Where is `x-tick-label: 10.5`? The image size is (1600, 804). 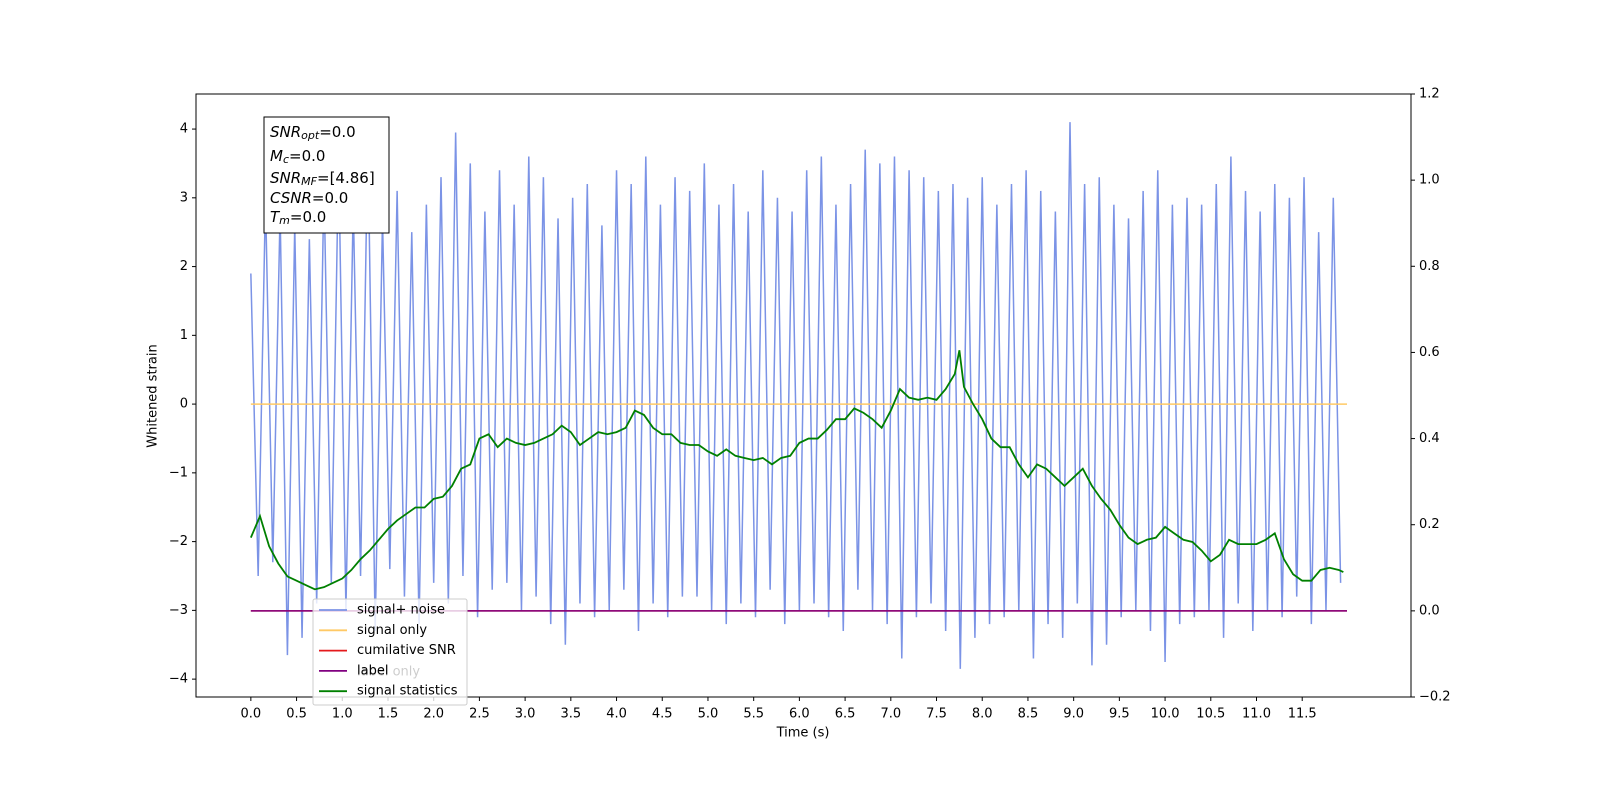 x-tick-label: 10.5 is located at coordinates (1210, 714).